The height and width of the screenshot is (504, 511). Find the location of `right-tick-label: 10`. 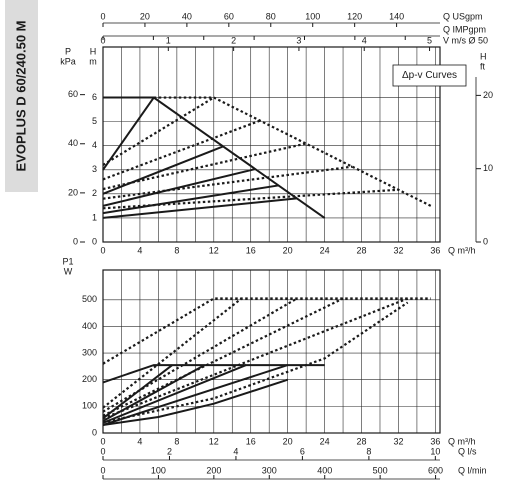

right-tick-label: 10 is located at coordinates (488, 168).